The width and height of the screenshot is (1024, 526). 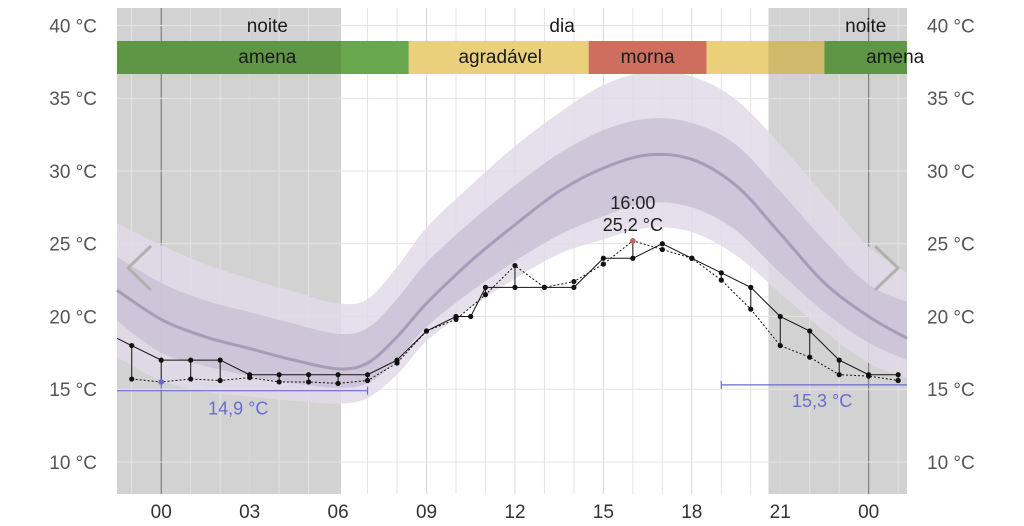 I want to click on y-tick-label-right: 20 °C, so click(x=951, y=317).